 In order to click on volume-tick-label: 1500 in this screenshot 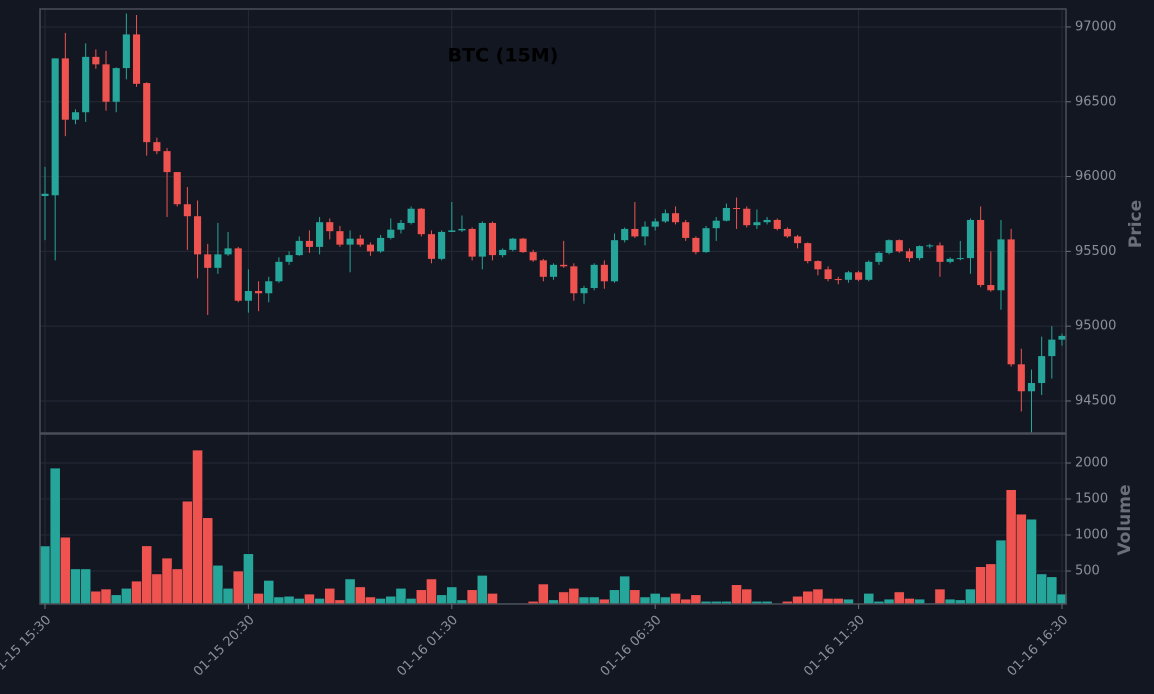, I will do `click(1091, 499)`.